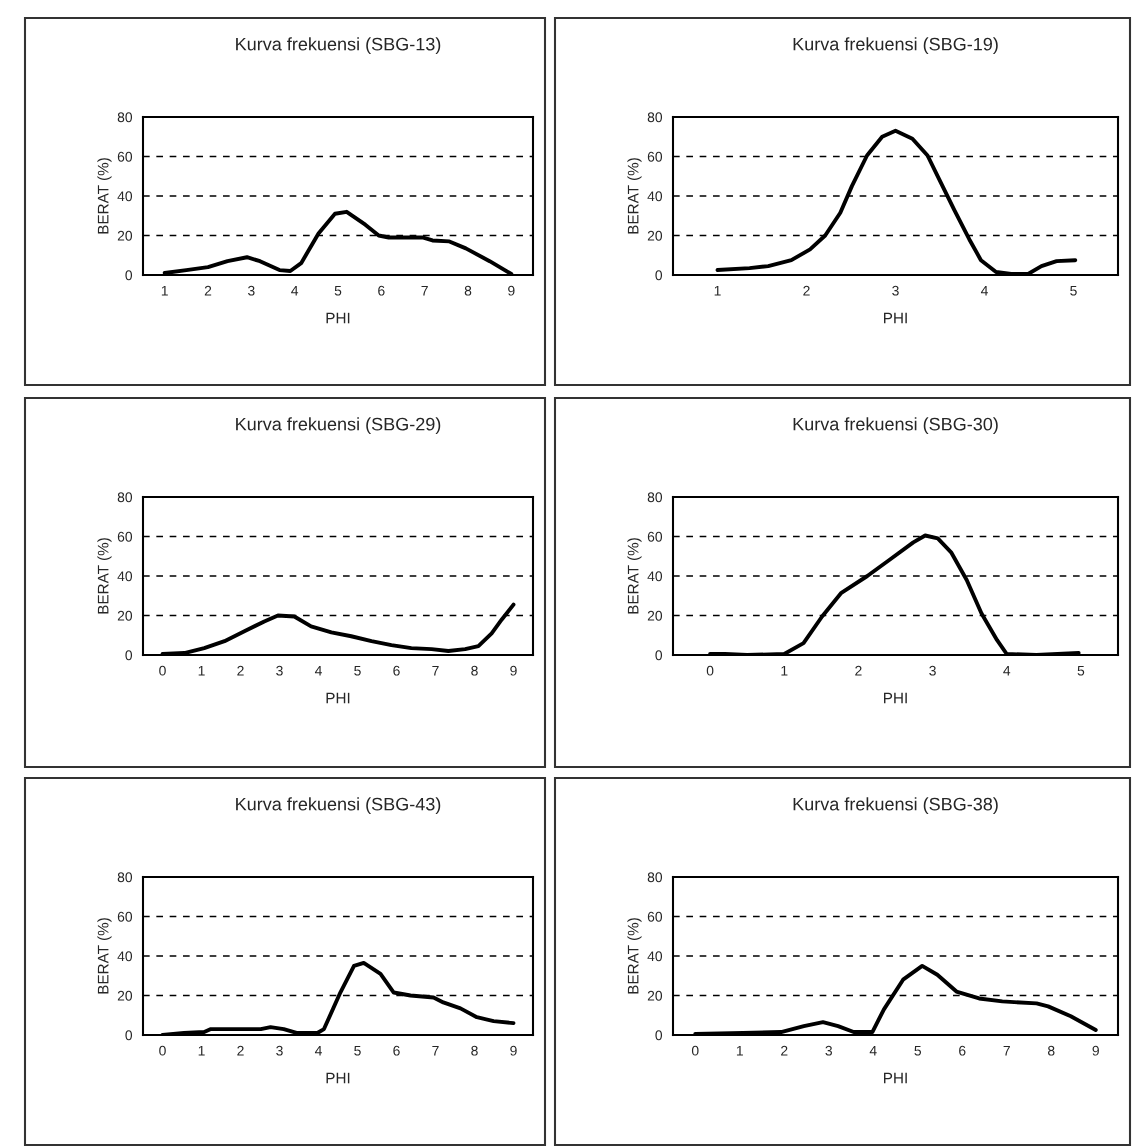  Describe the element at coordinates (895, 46) in the screenshot. I see `chart-title: Kurva frekuensi (SBG-19)` at that location.